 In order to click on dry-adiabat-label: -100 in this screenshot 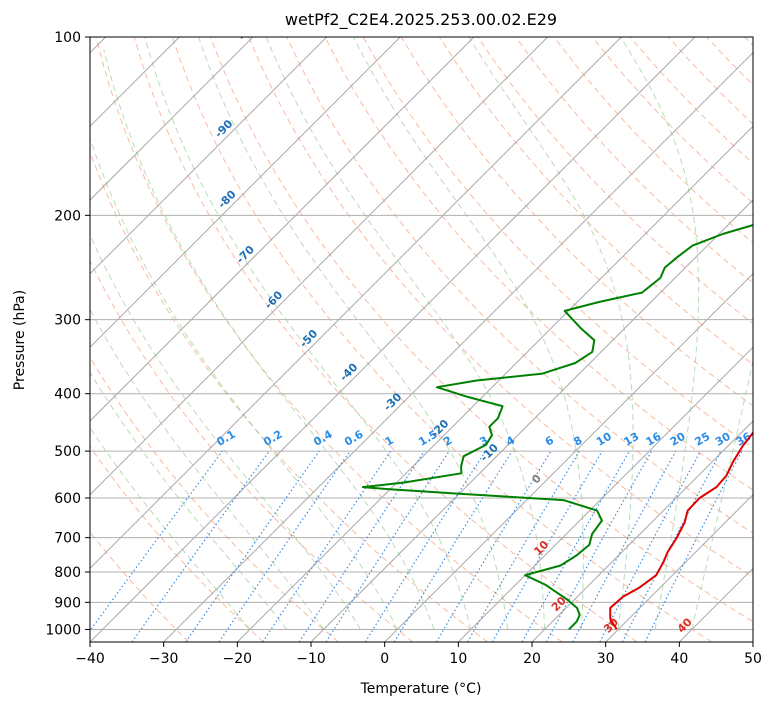, I will do `click(250, 28)`.